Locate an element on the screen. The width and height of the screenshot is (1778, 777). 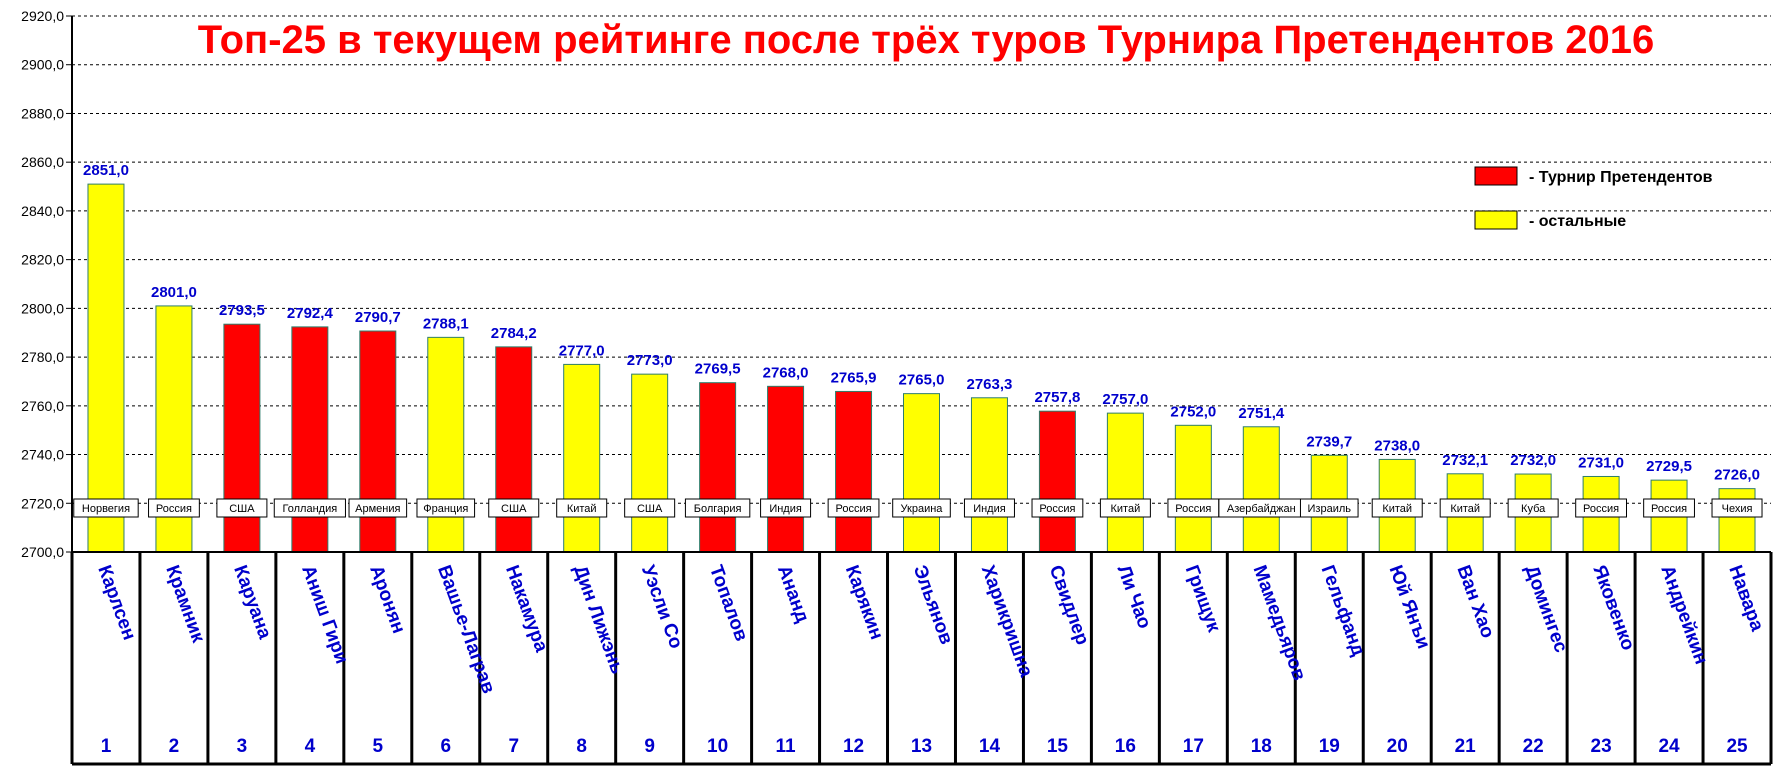
country-tag-1: Норвегия is located at coordinates (106, 509).